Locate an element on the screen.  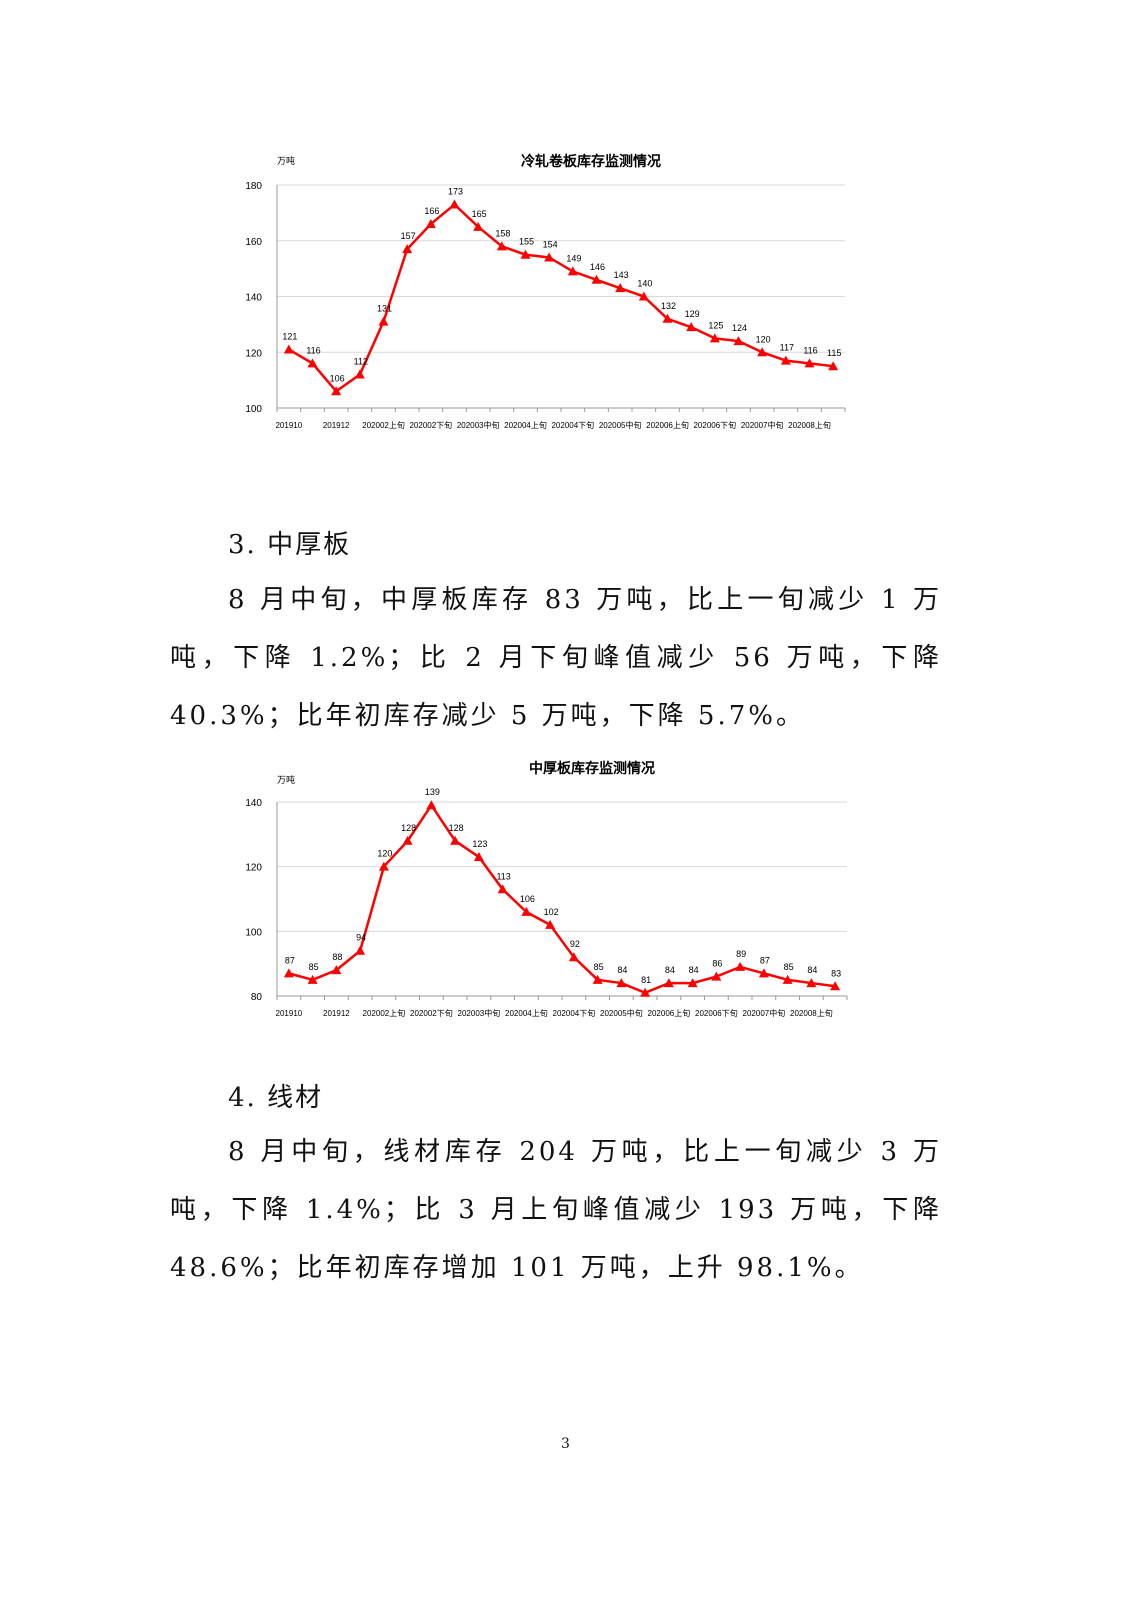
data-label: 146 is located at coordinates (597, 267).